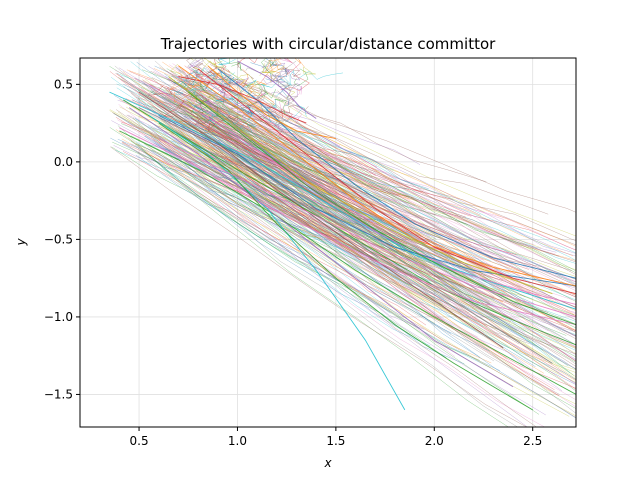 Image resolution: width=640 pixels, height=480 pixels. What do you see at coordinates (58, 317) in the screenshot?
I see `y-tick-label: −1.0` at bounding box center [58, 317].